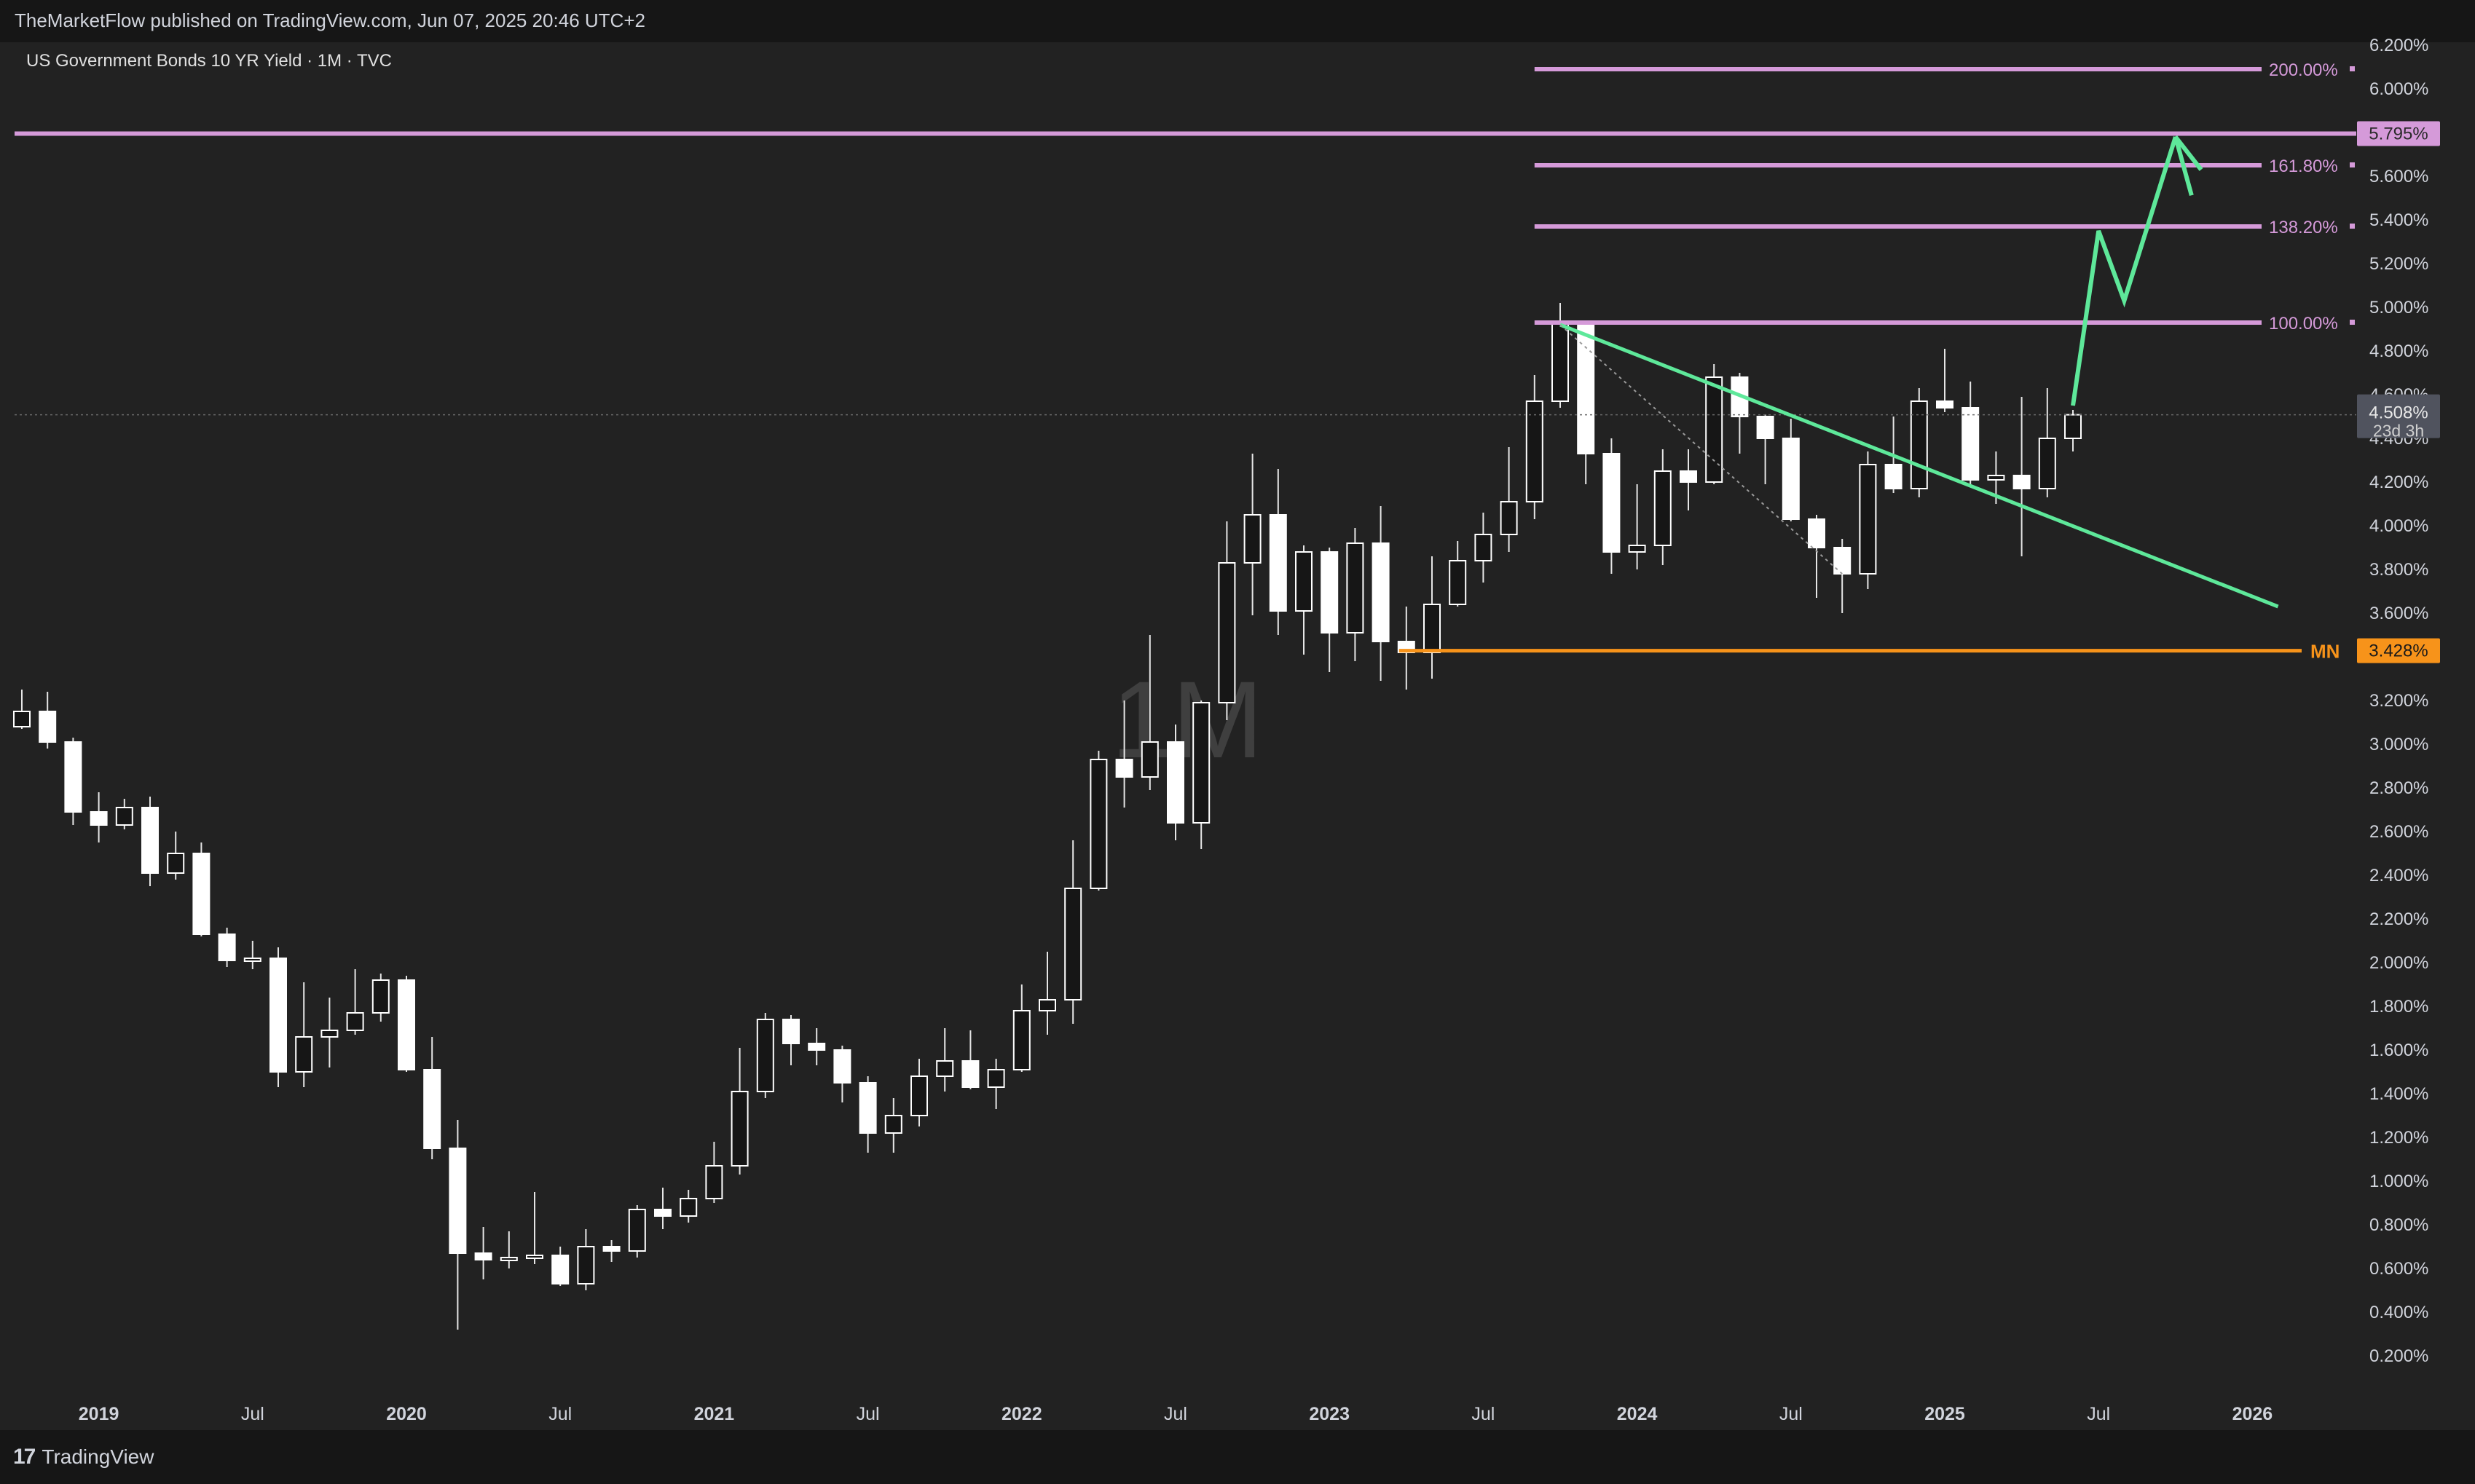 The height and width of the screenshot is (1484, 2475). Describe the element at coordinates (2124, 271) in the screenshot. I see `projection-path` at that location.